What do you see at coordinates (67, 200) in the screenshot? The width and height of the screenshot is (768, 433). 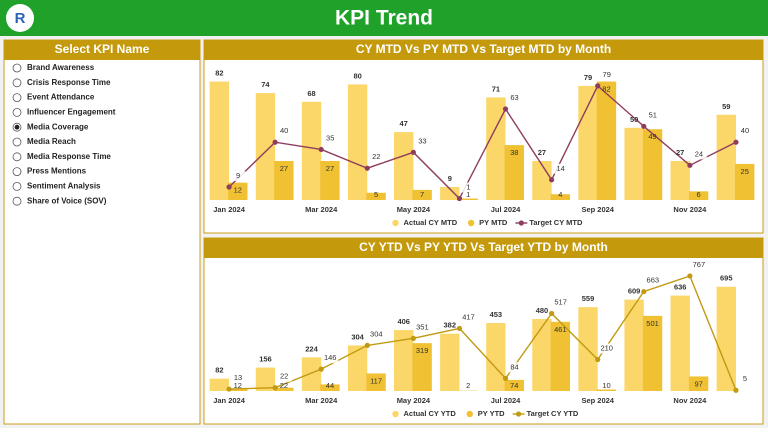 I see `kpi-option: Share of Voice (SOV)` at bounding box center [67, 200].